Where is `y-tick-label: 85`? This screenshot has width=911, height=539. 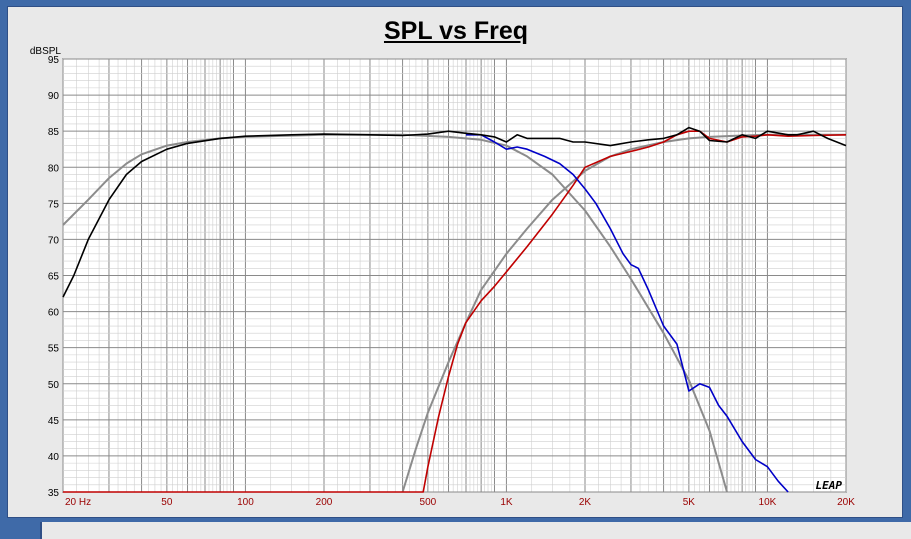
y-tick-label: 85 is located at coordinates (54, 132).